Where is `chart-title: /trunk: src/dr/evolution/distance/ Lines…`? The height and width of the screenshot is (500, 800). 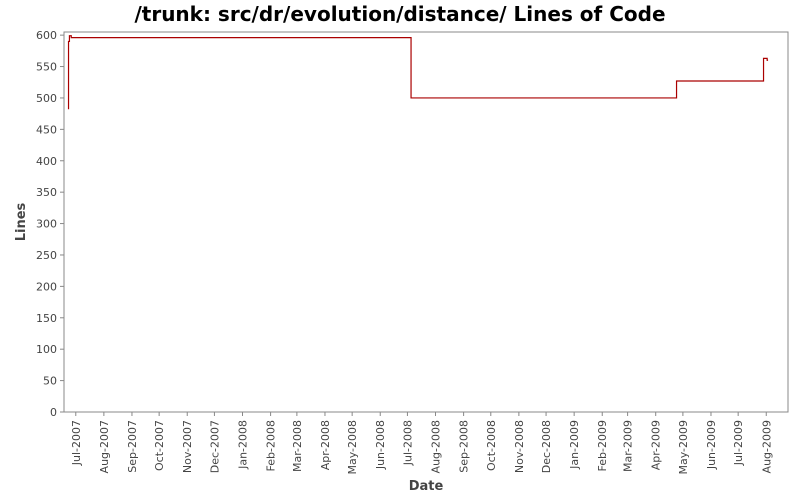 chart-title: /trunk: src/dr/evolution/distance/ Lines… is located at coordinates (400, 14).